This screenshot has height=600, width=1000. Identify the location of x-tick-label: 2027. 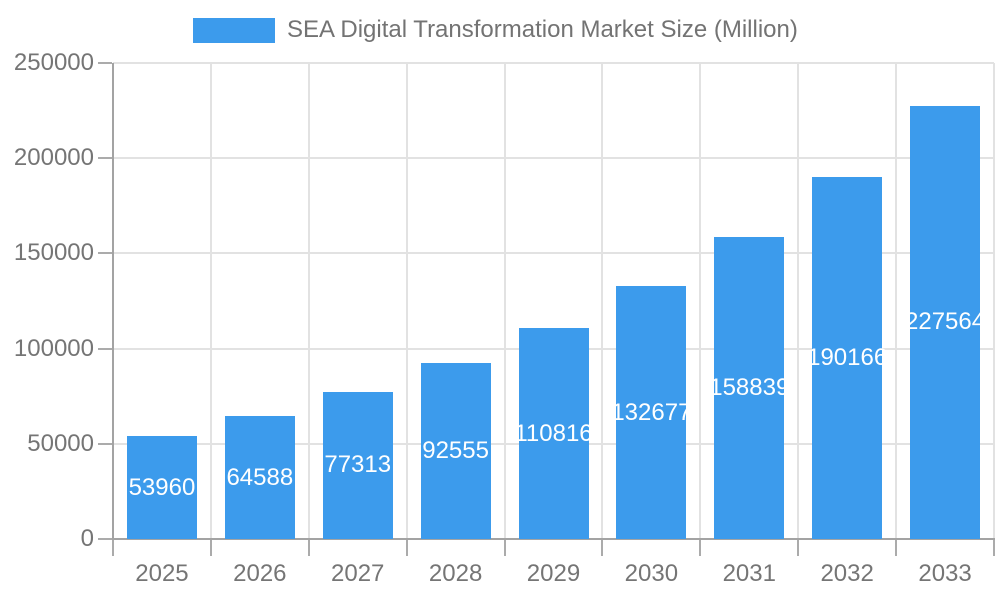
(358, 573).